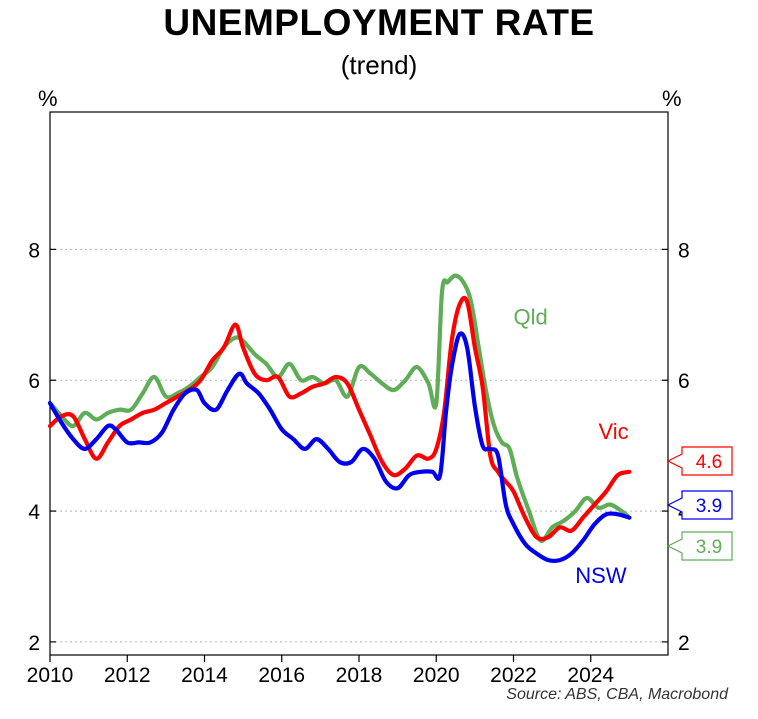 This screenshot has width=758, height=719. Describe the element at coordinates (601, 575) in the screenshot. I see `series-label-nsw: NSW` at that location.